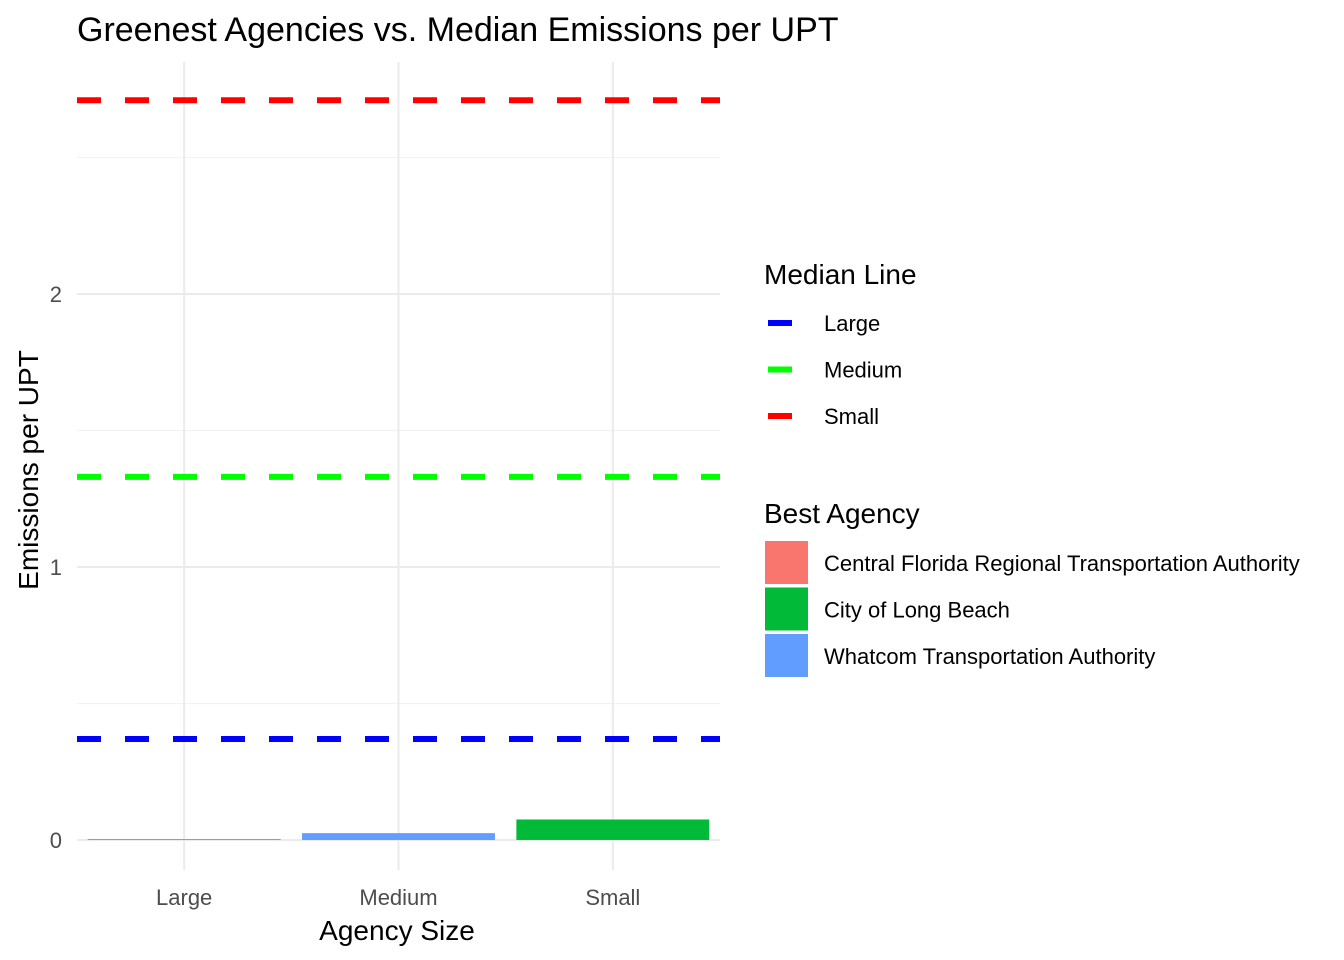 The height and width of the screenshot is (960, 1344). I want to click on x-tick-label: Small, so click(612, 897).